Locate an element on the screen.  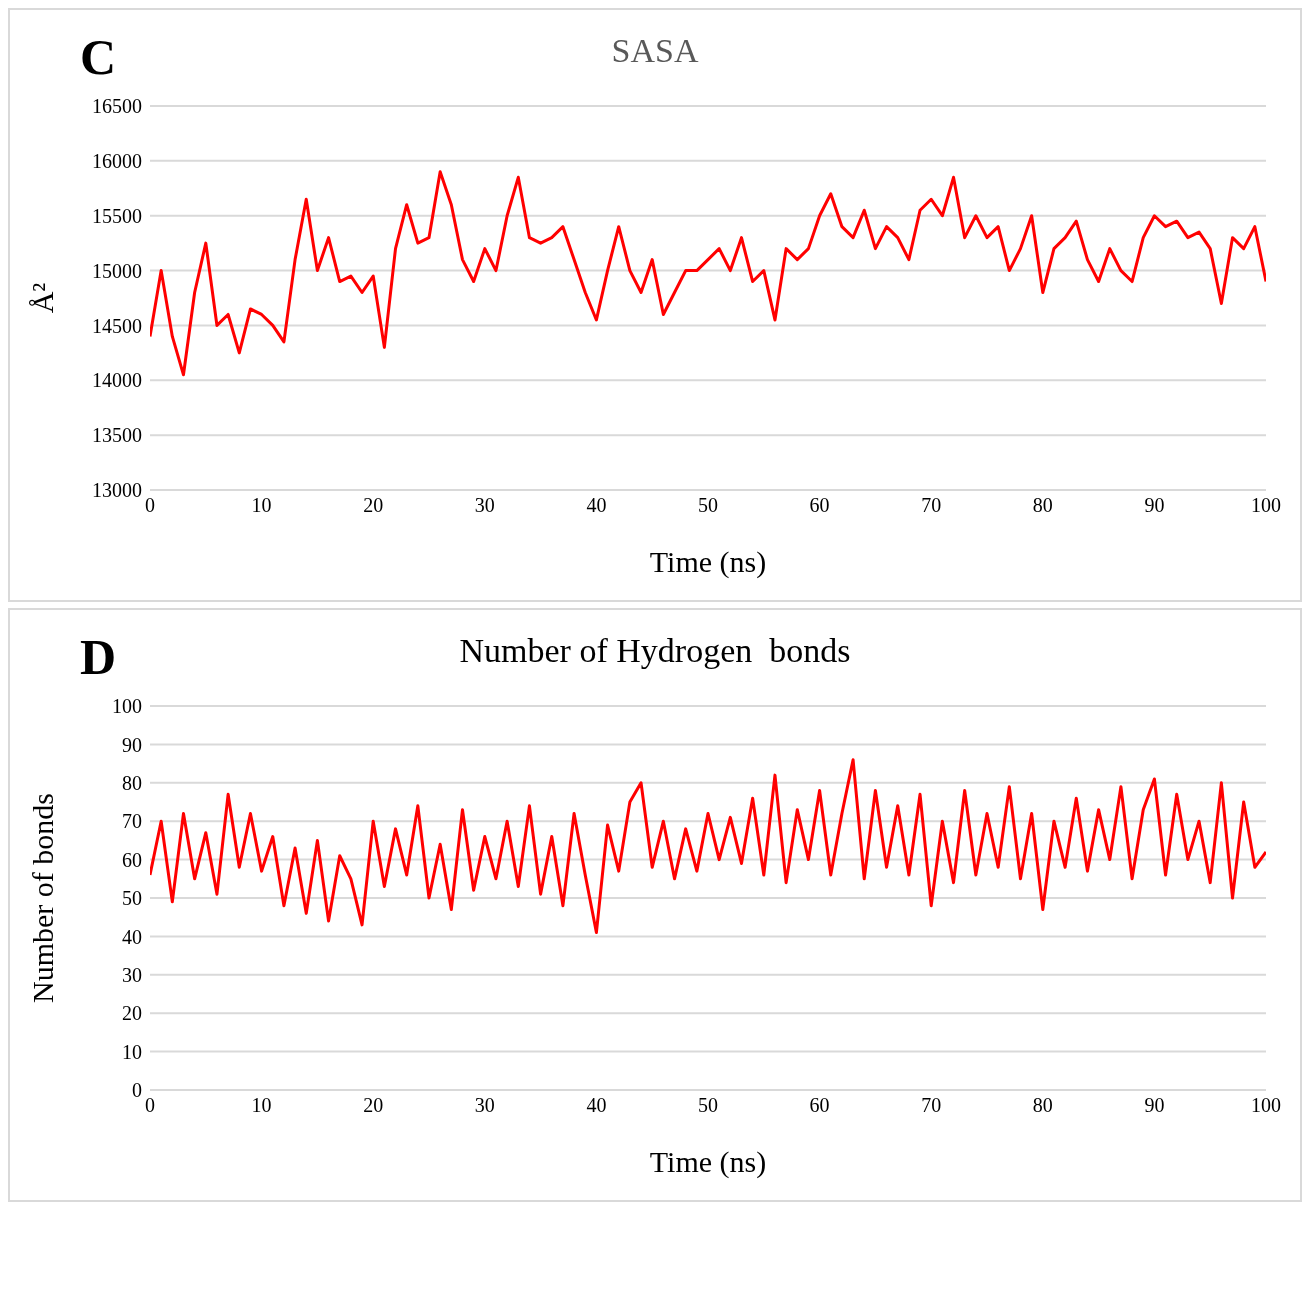
chart-title: Number of Hydrogen bonds is located at coordinates (655, 650).